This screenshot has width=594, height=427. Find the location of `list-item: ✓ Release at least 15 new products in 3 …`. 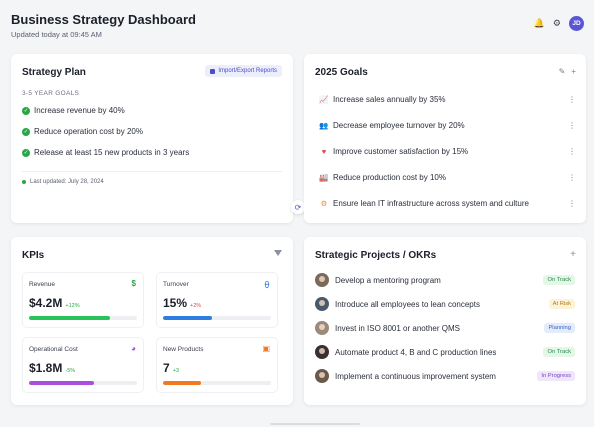

list-item: ✓ Release at least 15 new products in 3 … is located at coordinates (105, 152).